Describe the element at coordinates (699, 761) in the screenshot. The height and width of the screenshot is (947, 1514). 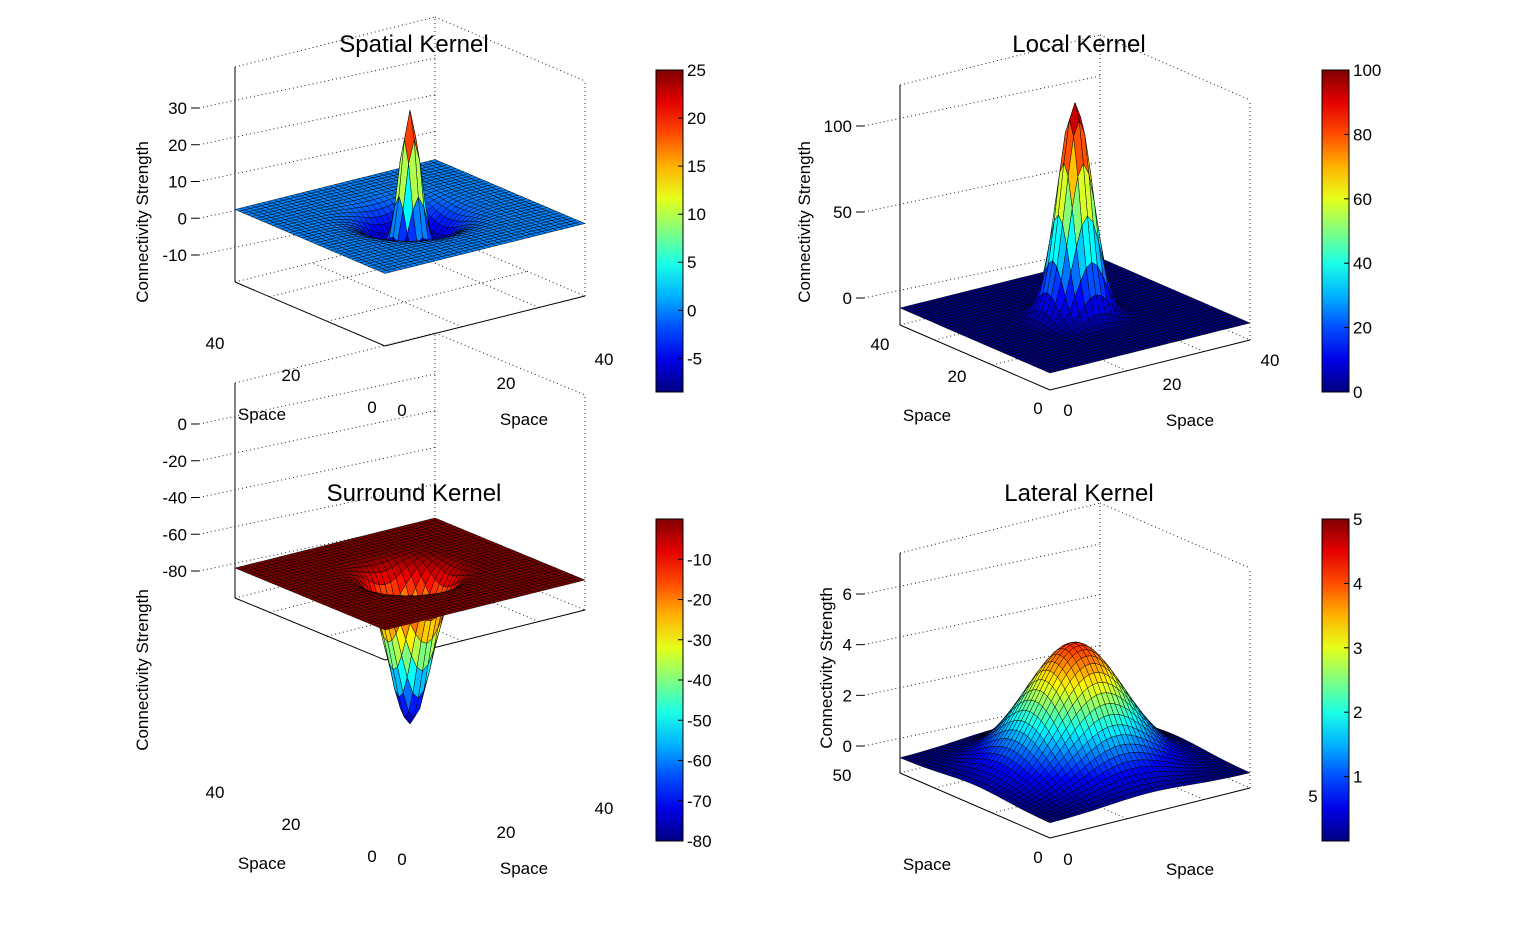
I see `colorbar-tick-label: -60` at that location.